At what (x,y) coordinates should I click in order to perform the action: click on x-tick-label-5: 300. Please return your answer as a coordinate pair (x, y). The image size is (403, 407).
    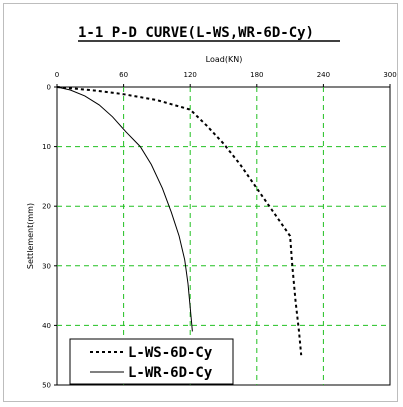
    Looking at the image, I should click on (389, 75).